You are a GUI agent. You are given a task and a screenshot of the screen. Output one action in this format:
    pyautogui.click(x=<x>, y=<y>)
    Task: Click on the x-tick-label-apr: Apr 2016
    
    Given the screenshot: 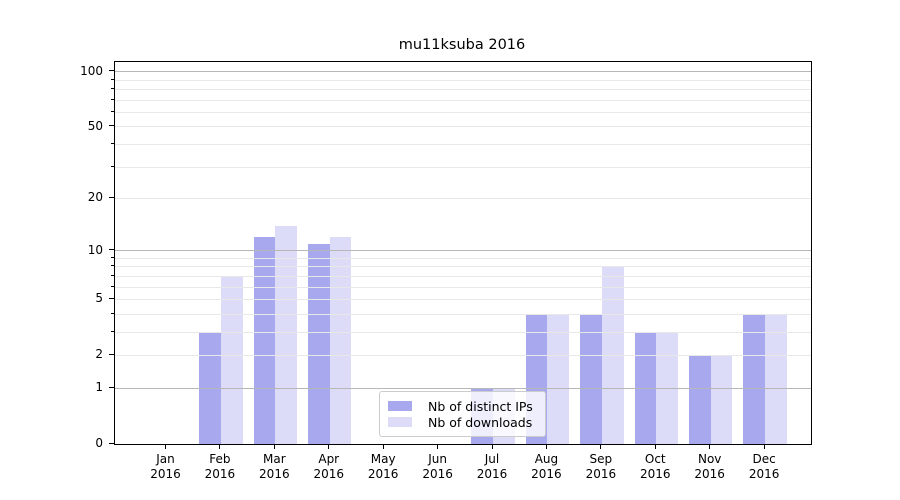 What is the action you would take?
    pyautogui.click(x=329, y=466)
    